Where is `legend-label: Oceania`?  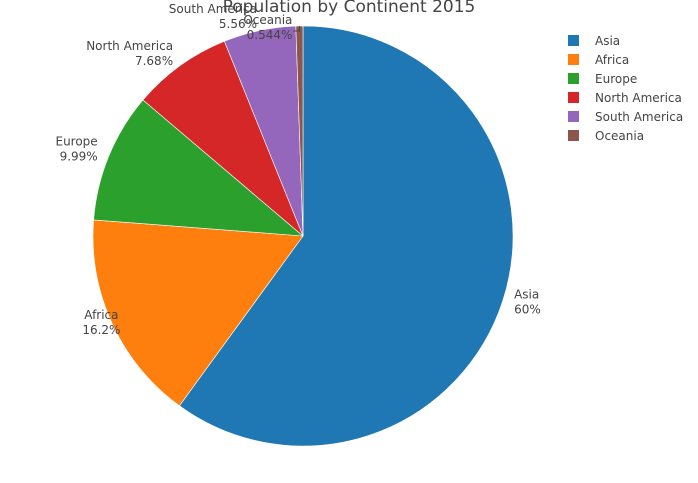 legend-label: Oceania is located at coordinates (620, 135).